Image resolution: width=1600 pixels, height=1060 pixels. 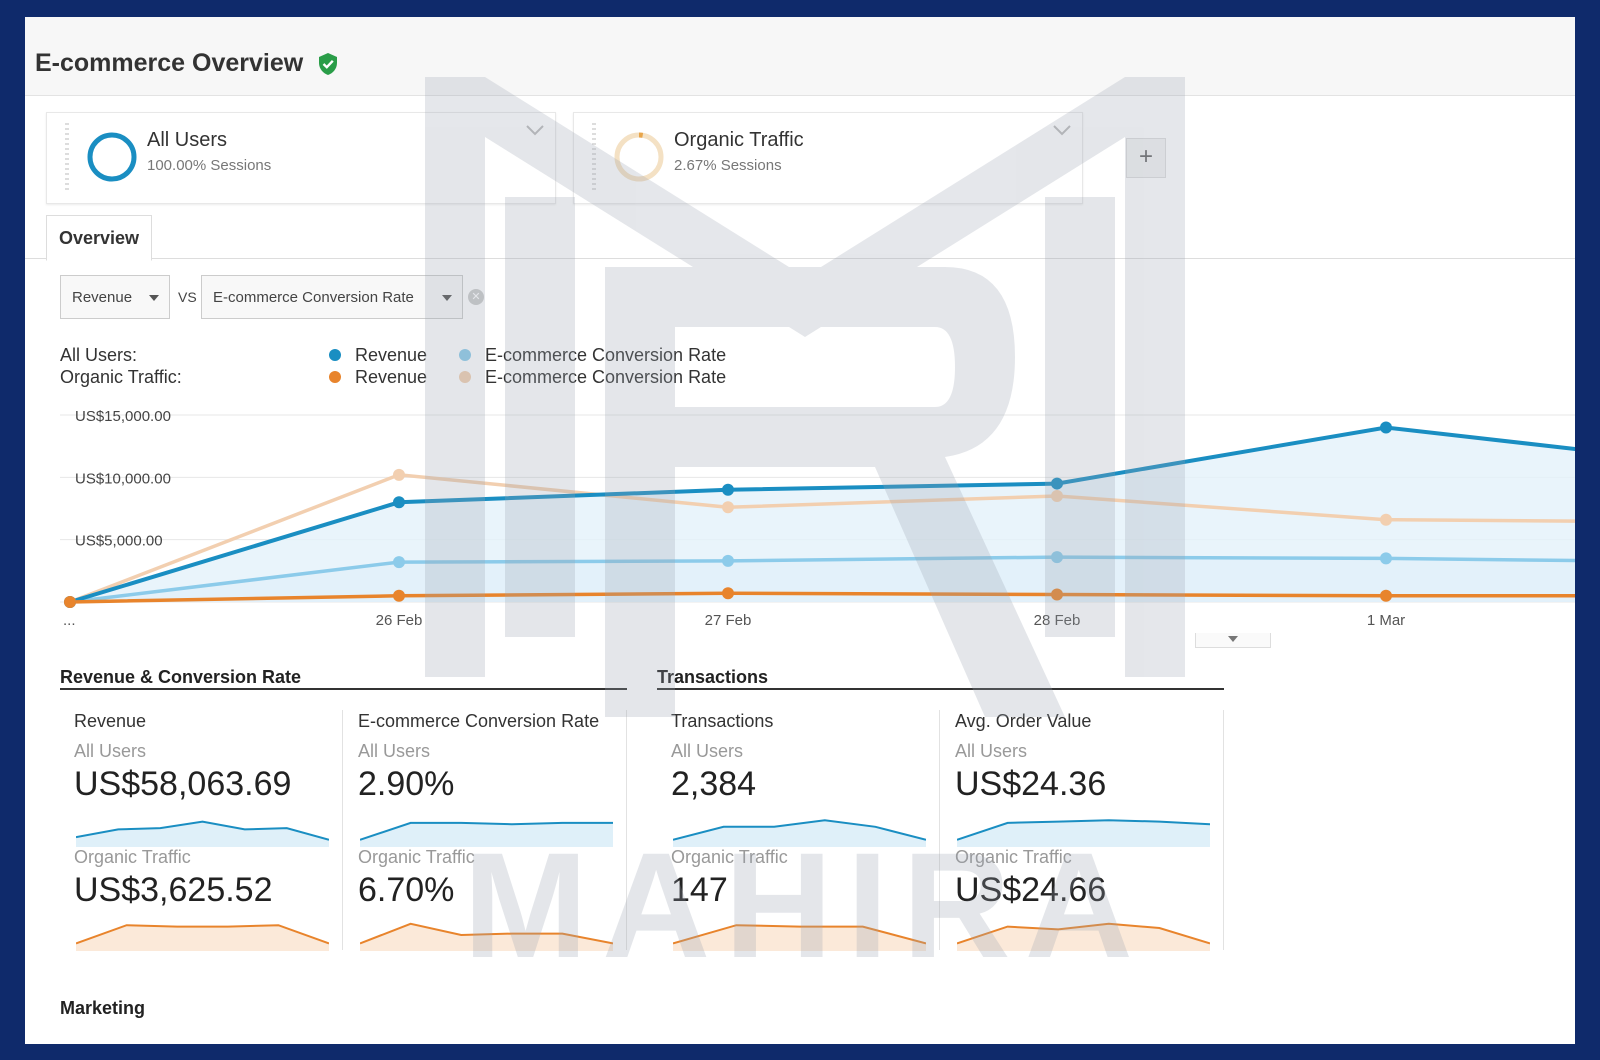 What do you see at coordinates (99, 355) in the screenshot?
I see `legend-all-users-label: All Users:` at bounding box center [99, 355].